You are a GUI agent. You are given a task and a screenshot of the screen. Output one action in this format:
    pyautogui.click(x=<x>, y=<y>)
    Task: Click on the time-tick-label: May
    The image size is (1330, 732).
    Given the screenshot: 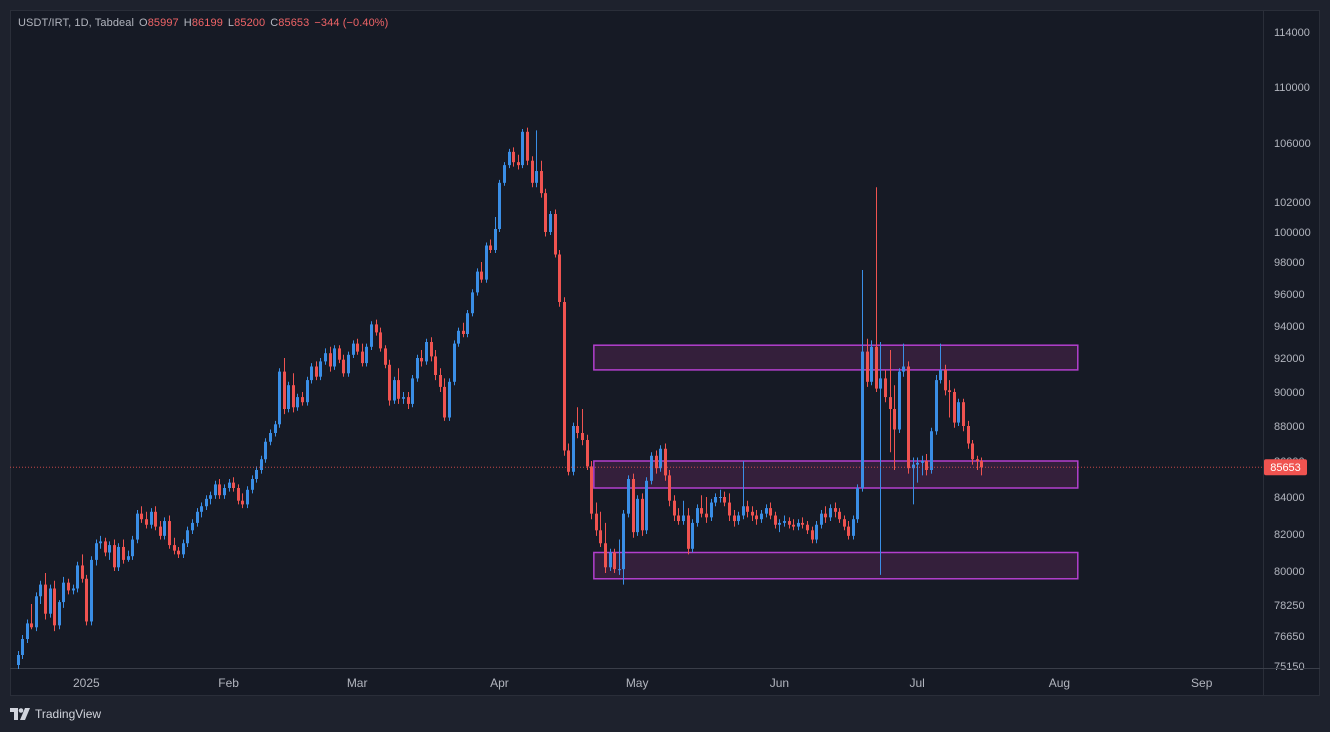 What is the action you would take?
    pyautogui.click(x=637, y=683)
    